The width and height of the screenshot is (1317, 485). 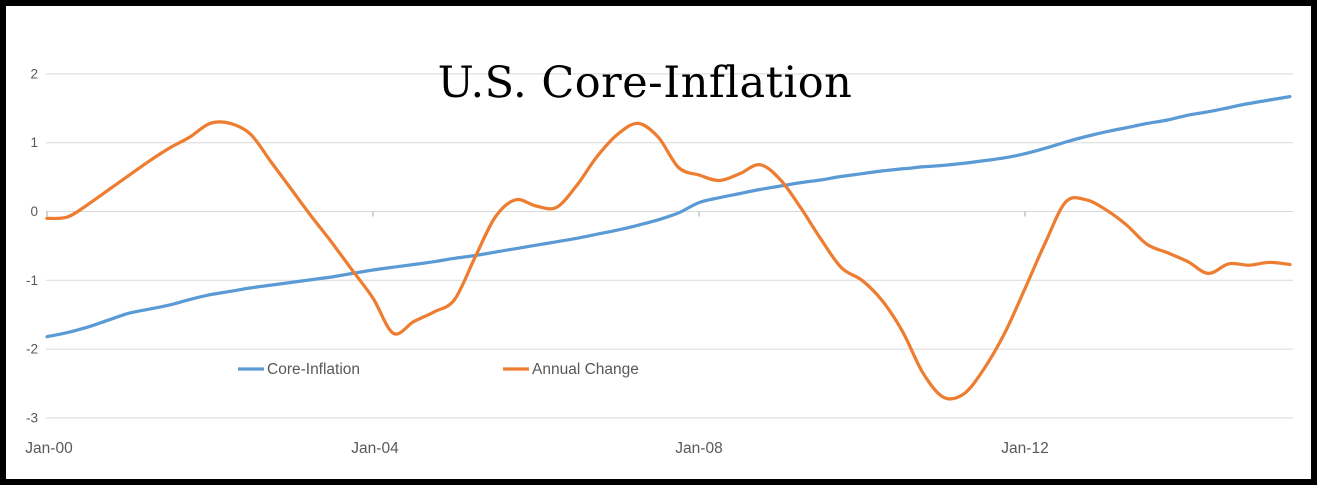 I want to click on x-axis-label: Jan-12, so click(x=1024, y=448).